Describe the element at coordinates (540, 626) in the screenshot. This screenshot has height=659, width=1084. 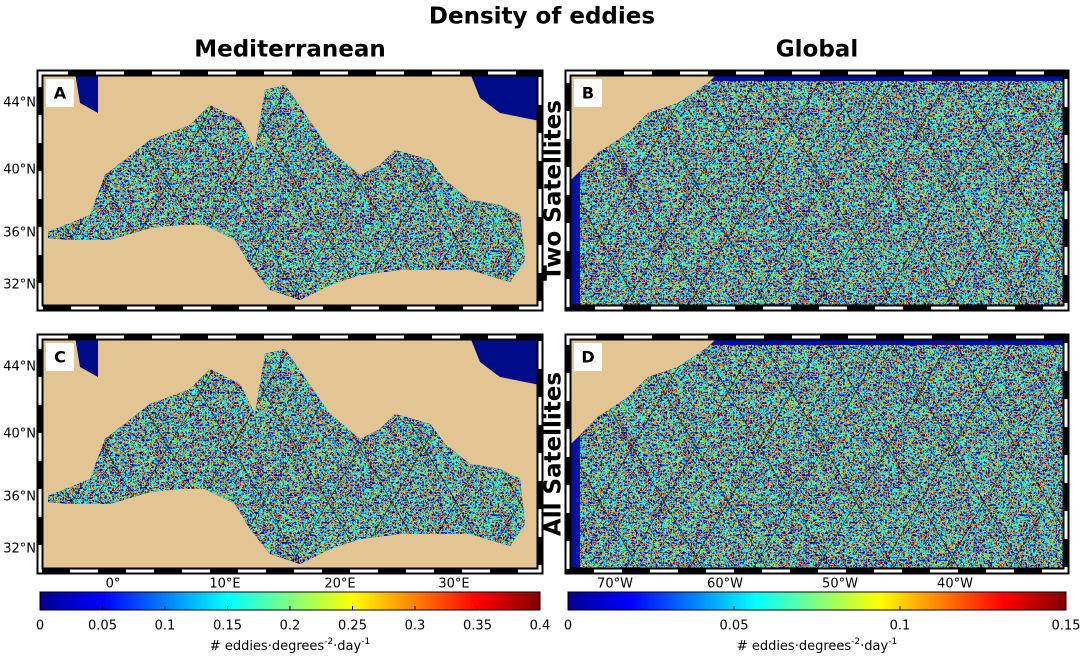
I see `colorbar-tick-label: 0.4` at that location.